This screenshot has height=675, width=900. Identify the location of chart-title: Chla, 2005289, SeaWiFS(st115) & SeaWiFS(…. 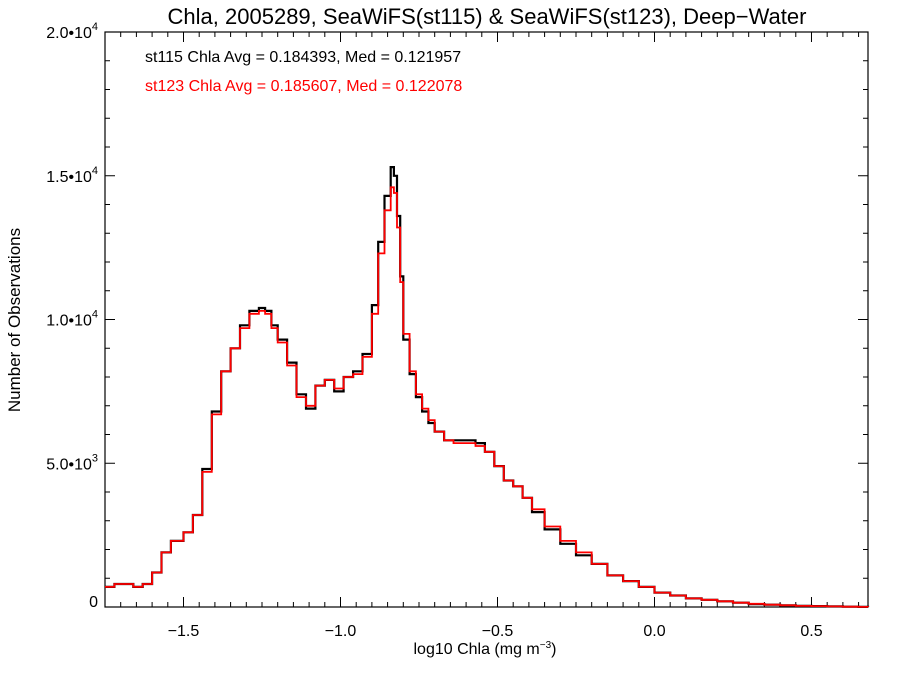
(487, 16).